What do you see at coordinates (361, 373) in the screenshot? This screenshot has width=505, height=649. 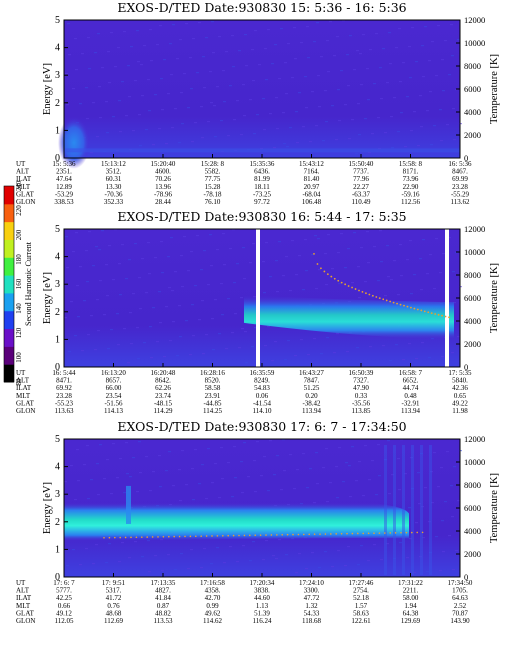 I see `table-cell: 16:50:39` at bounding box center [361, 373].